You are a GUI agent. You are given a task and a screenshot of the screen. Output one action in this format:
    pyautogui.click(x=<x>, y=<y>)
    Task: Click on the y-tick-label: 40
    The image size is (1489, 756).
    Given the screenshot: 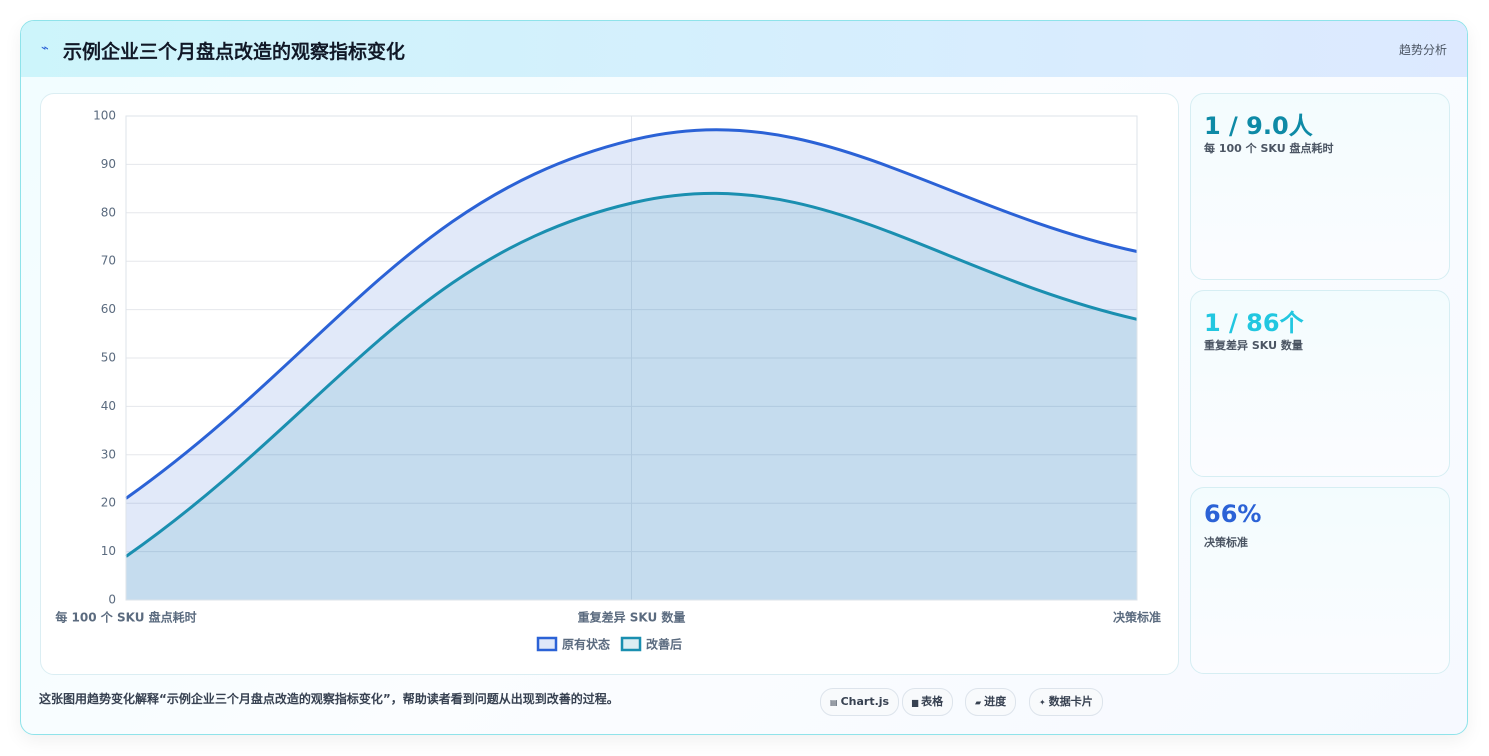 What is the action you would take?
    pyautogui.click(x=108, y=406)
    